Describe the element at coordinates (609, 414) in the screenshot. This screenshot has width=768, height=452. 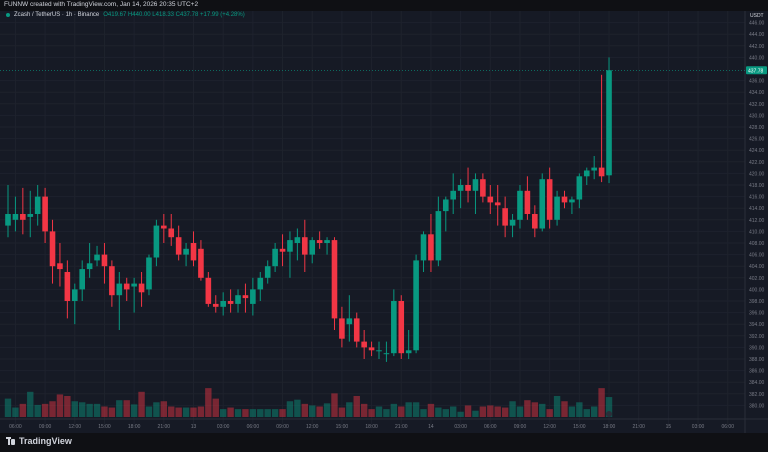
I see `scroll-to-realtime-icon` at that location.